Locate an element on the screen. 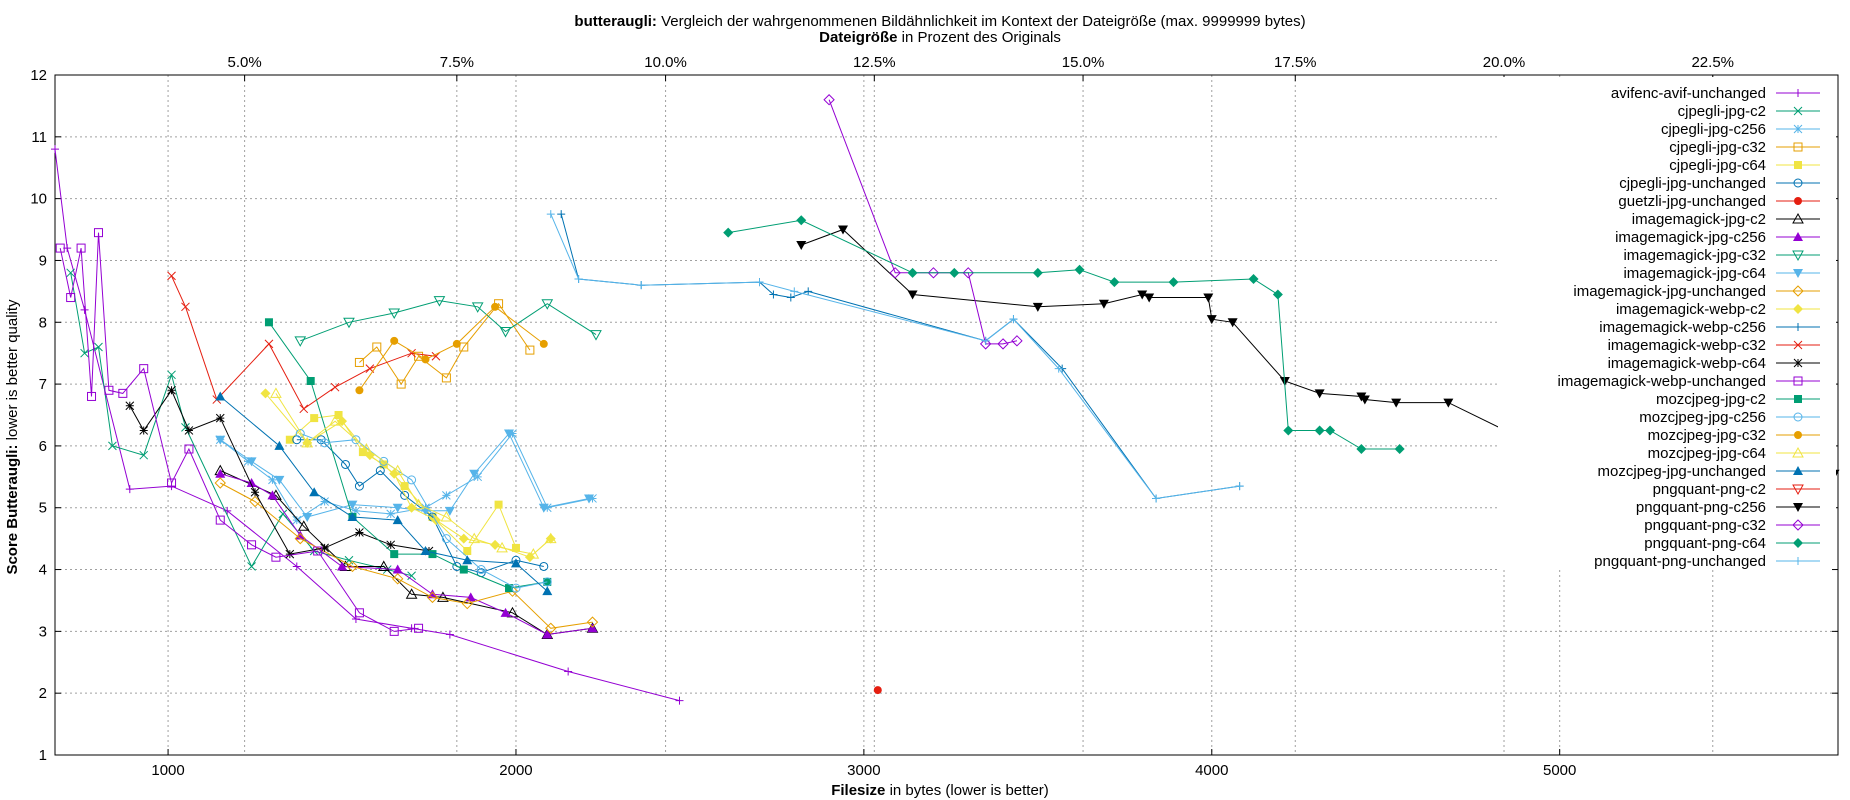 This screenshot has height=800, width=1850. x2-tick-label: 10.0% is located at coordinates (665, 62).